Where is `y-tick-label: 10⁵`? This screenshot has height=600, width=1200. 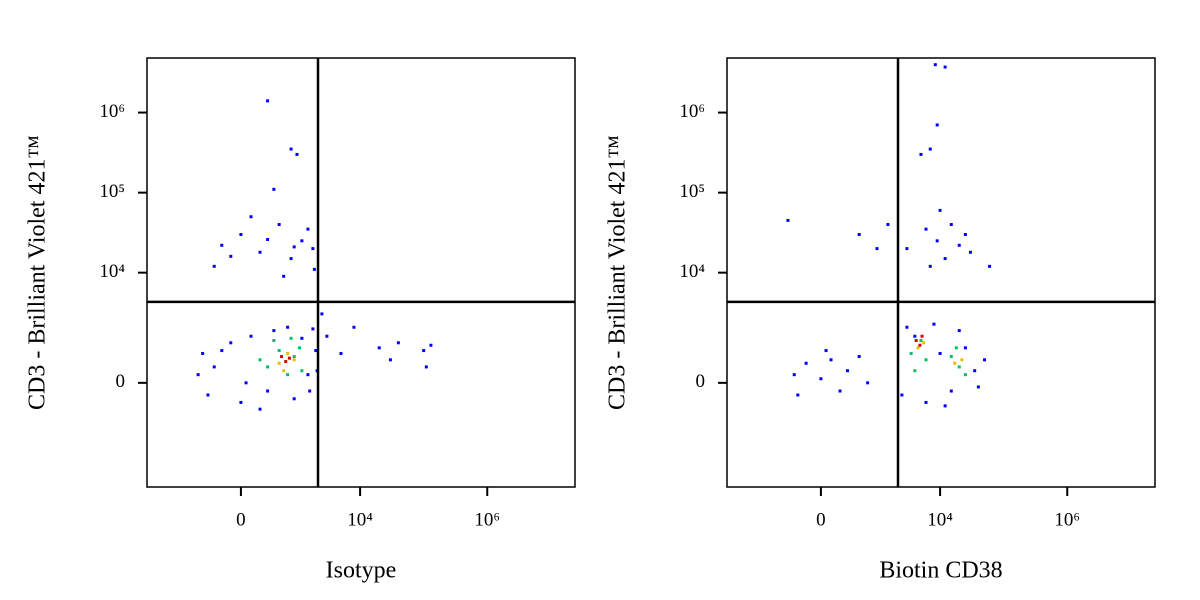 y-tick-label: 10⁵ is located at coordinates (112, 191).